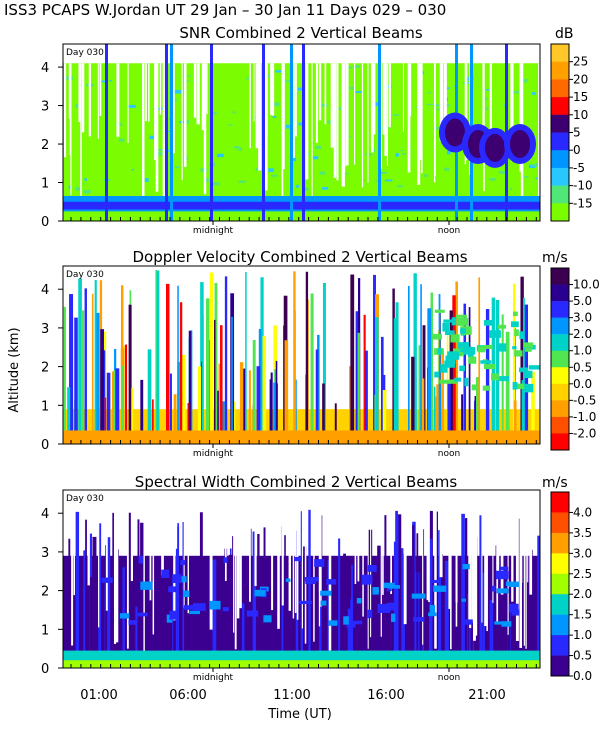 The width and height of the screenshot is (600, 750). What do you see at coordinates (379, 132) in the screenshot?
I see `snr-streak` at bounding box center [379, 132].